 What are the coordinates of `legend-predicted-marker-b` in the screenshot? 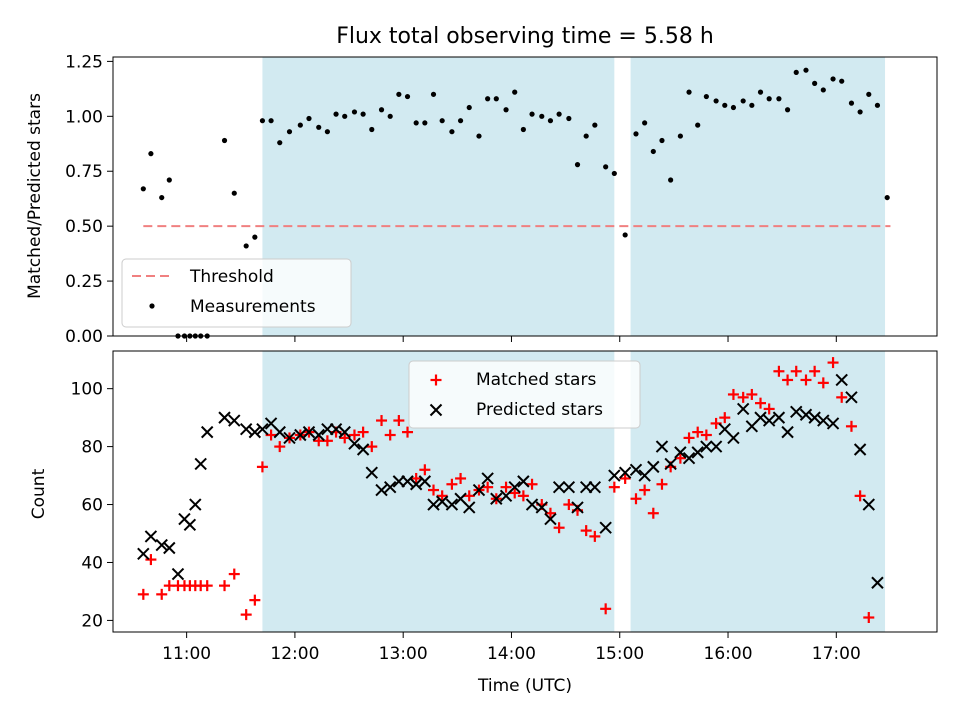 It's located at (436, 410).